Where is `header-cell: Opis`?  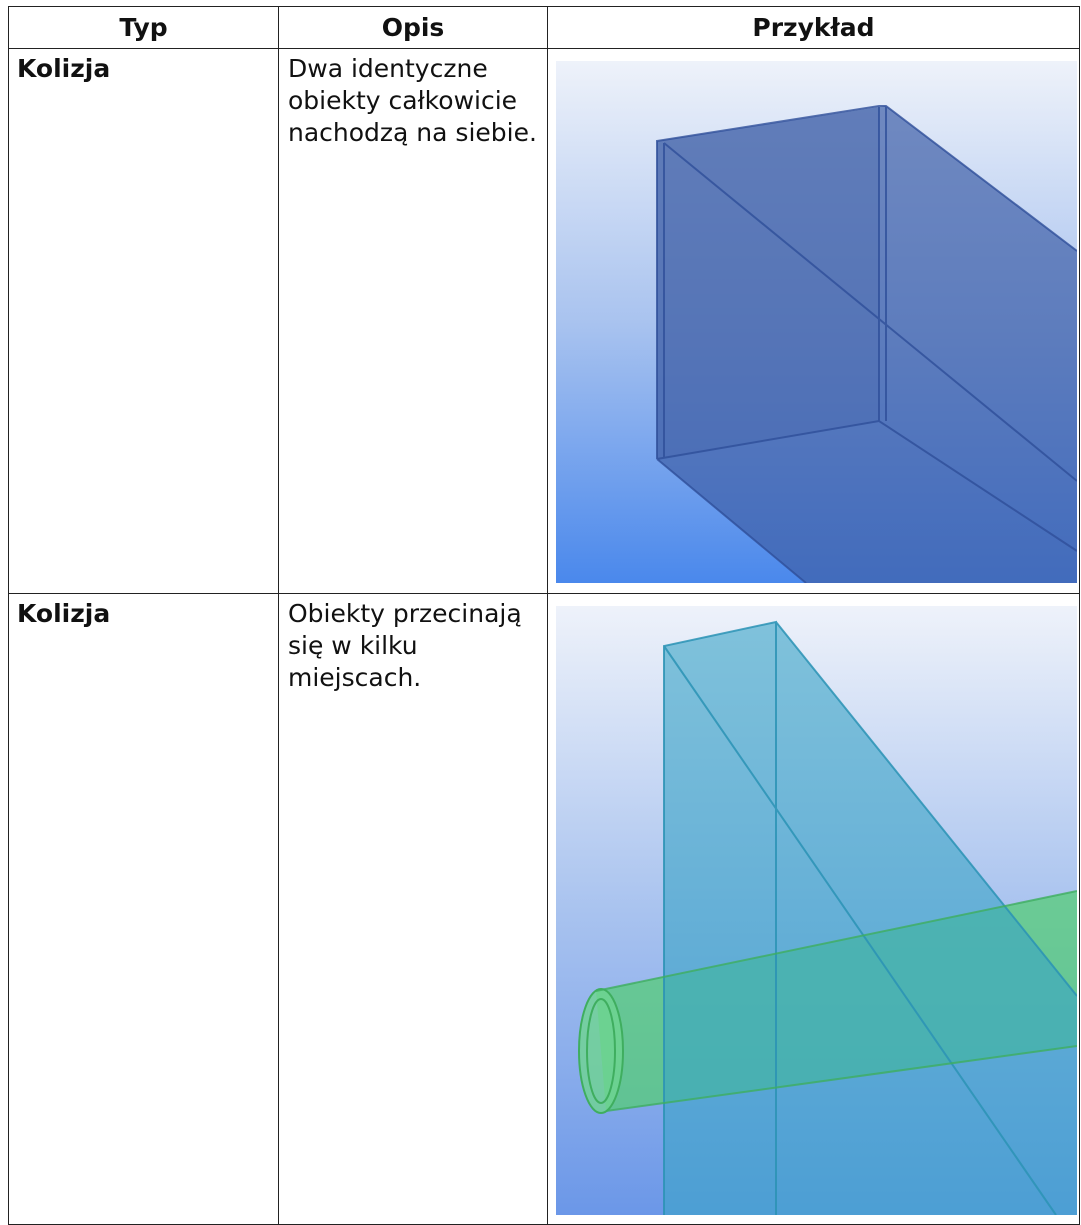
header-cell: Opis is located at coordinates (413, 27).